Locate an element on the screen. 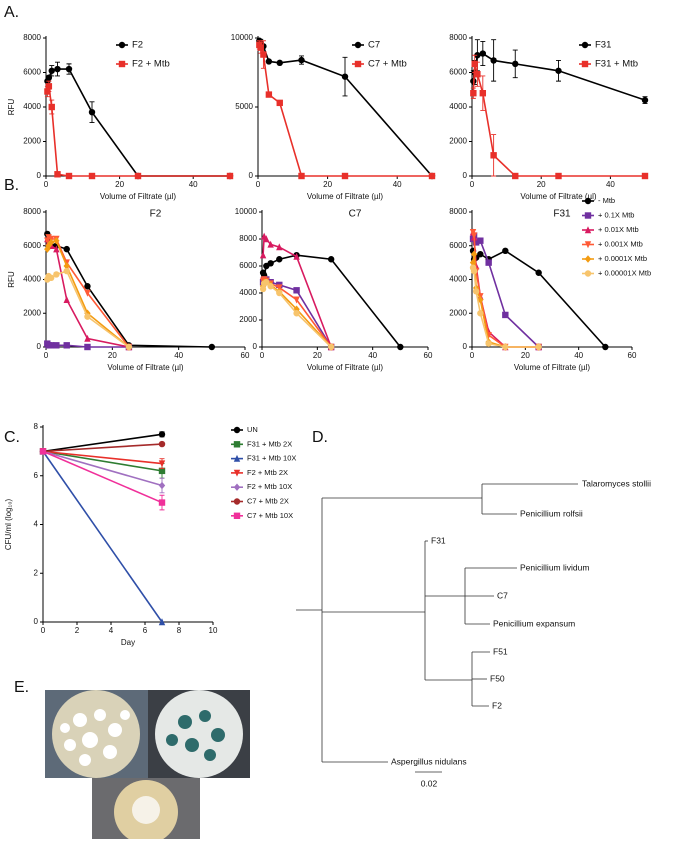 The height and width of the screenshot is (844, 677). chart-title: F2 is located at coordinates (156, 214).